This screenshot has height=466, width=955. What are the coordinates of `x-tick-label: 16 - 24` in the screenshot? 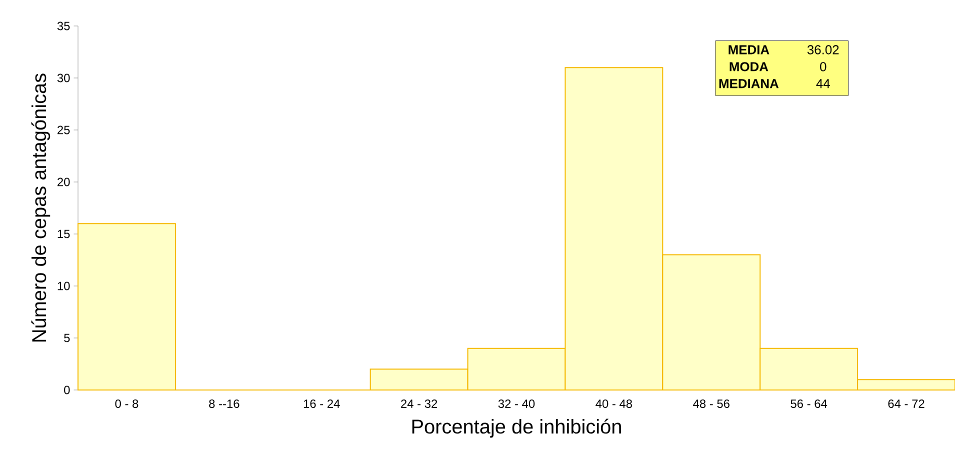 It's located at (322, 404).